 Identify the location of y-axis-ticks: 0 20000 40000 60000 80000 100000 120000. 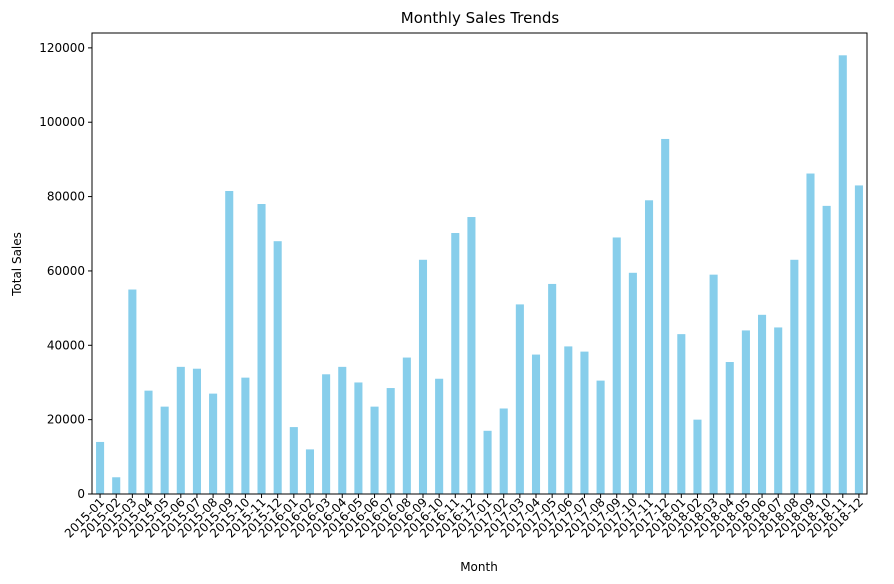
(65, 271).